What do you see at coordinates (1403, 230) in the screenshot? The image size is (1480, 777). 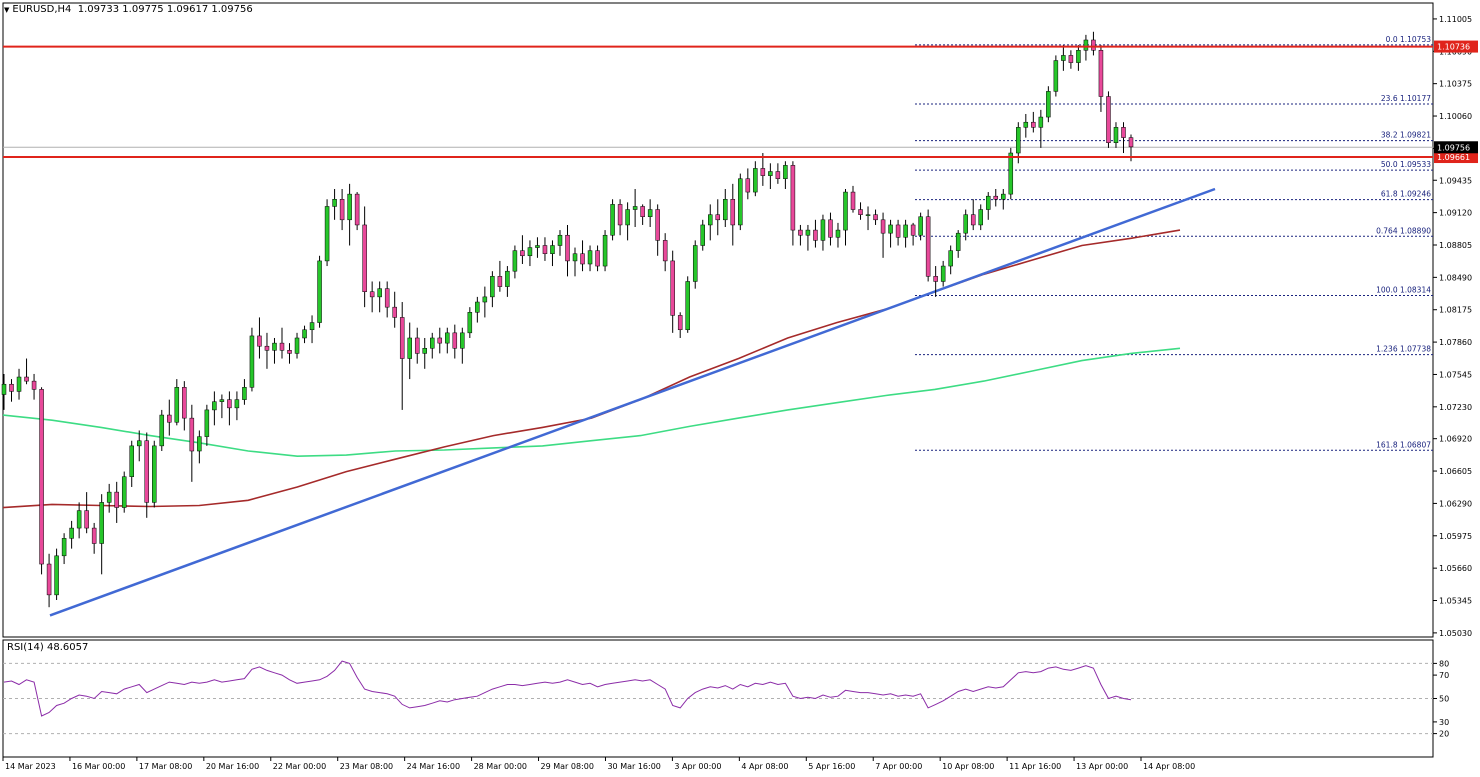 I see `fib-level-label: 0.764 1.08890` at bounding box center [1403, 230].